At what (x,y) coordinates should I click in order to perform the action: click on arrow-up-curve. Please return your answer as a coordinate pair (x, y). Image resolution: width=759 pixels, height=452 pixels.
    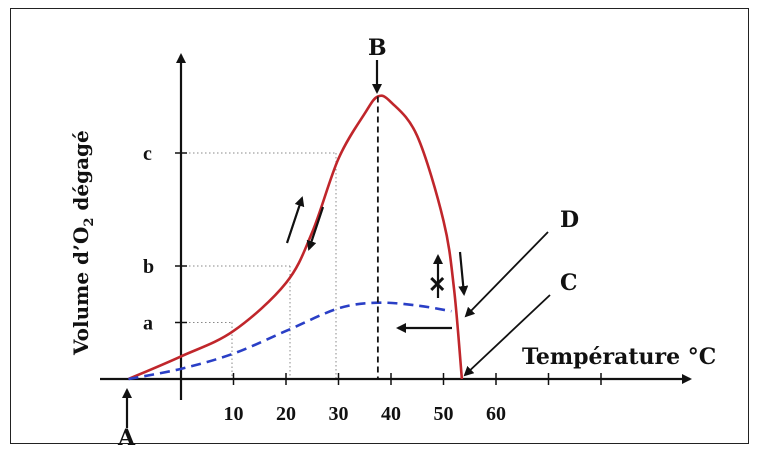
    Looking at the image, I should click on (295, 220).